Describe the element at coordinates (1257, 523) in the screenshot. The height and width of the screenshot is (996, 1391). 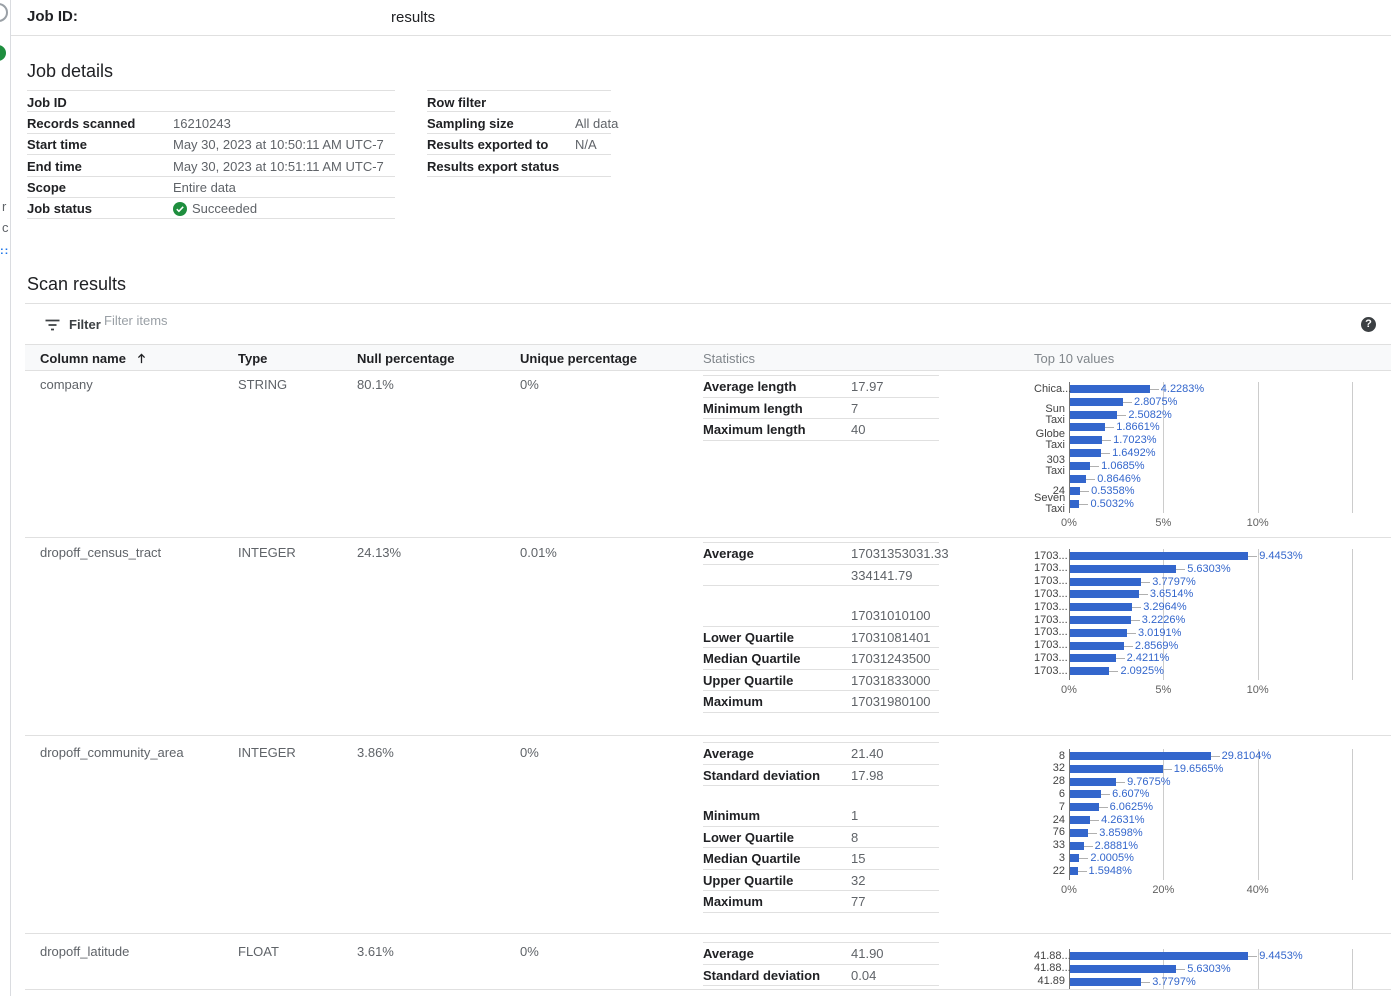
I see `chart-x-tick-label: 10%` at that location.